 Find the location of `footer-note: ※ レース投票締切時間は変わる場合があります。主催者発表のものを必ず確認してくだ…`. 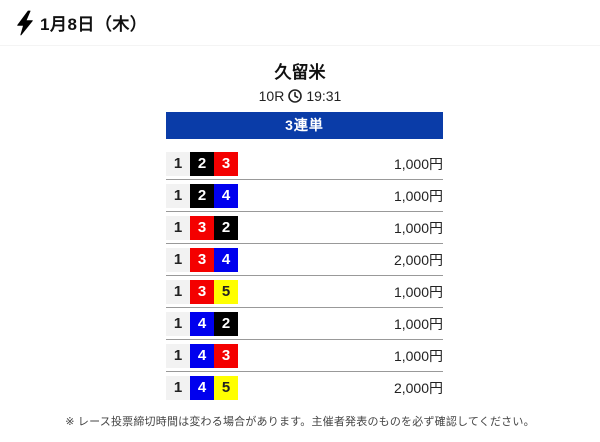

footer-note: ※ レース投票締切時間は変わる場合があります。主催者発表のものを必ず確認してくだ… is located at coordinates (300, 422).